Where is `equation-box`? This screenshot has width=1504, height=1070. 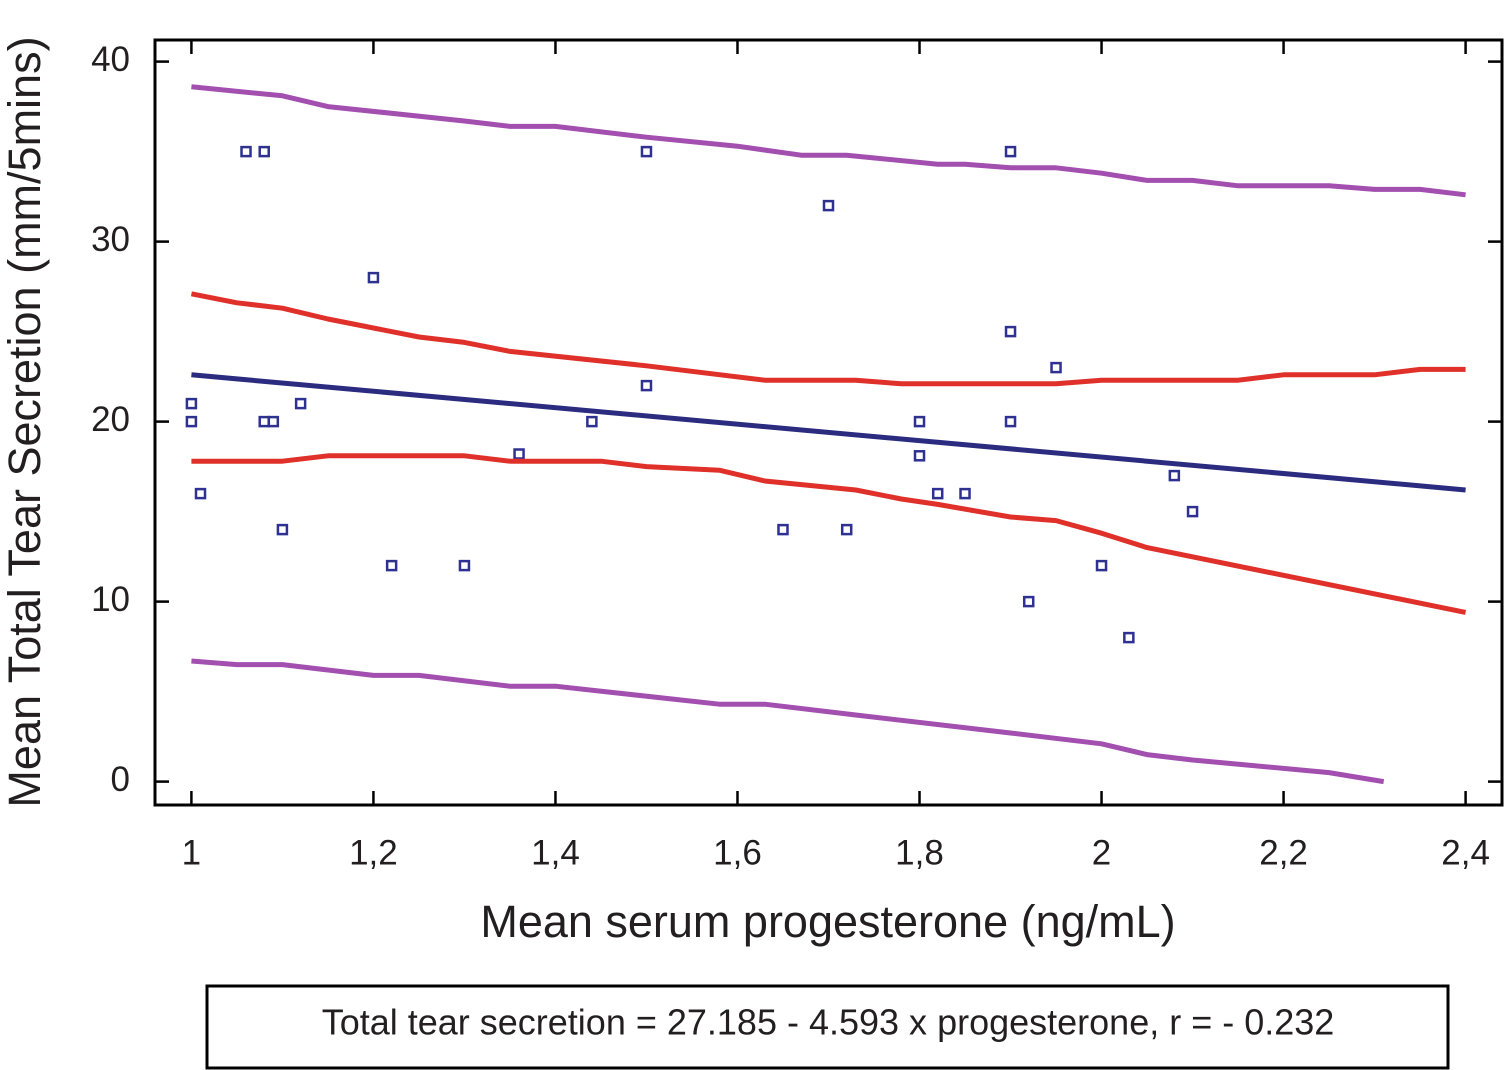 equation-box is located at coordinates (827, 1027).